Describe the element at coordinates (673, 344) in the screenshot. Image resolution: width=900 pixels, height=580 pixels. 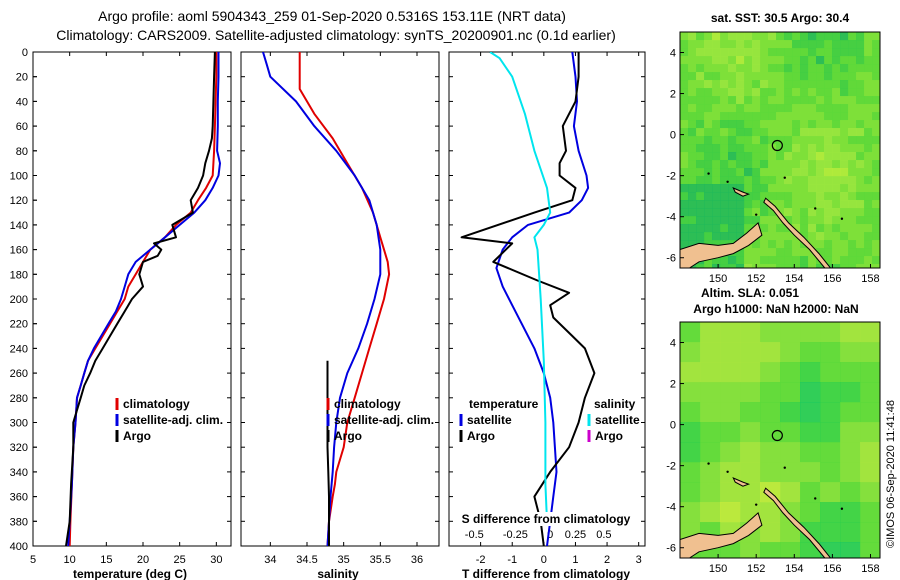
I see `lat-tick-label: 4` at that location.